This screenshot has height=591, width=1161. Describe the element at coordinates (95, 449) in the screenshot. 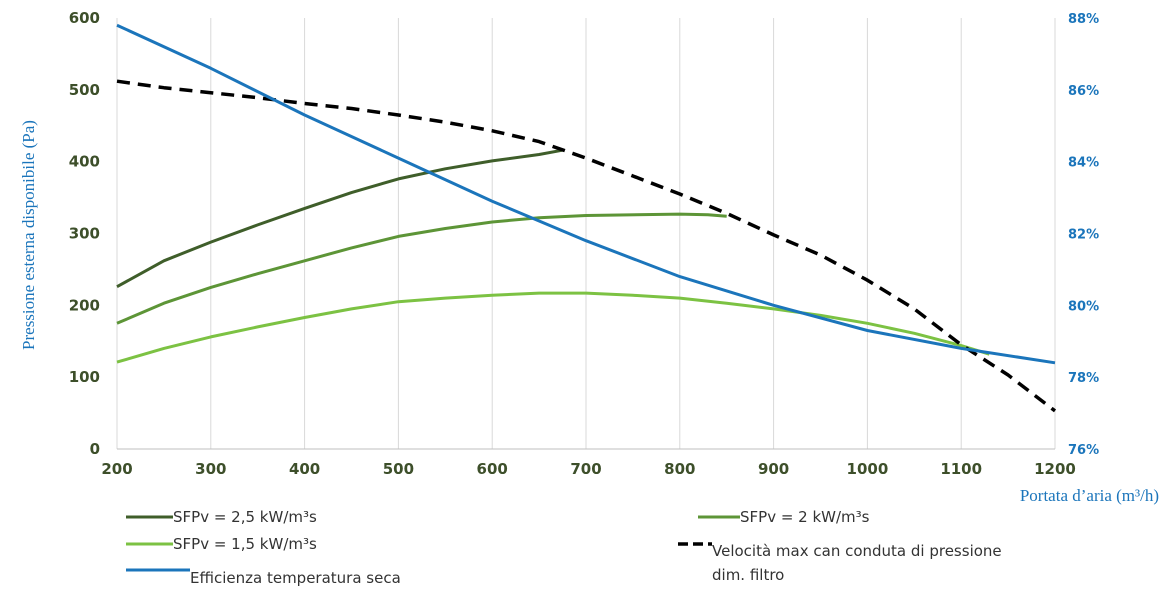

I see `y-tick-label: 0` at that location.